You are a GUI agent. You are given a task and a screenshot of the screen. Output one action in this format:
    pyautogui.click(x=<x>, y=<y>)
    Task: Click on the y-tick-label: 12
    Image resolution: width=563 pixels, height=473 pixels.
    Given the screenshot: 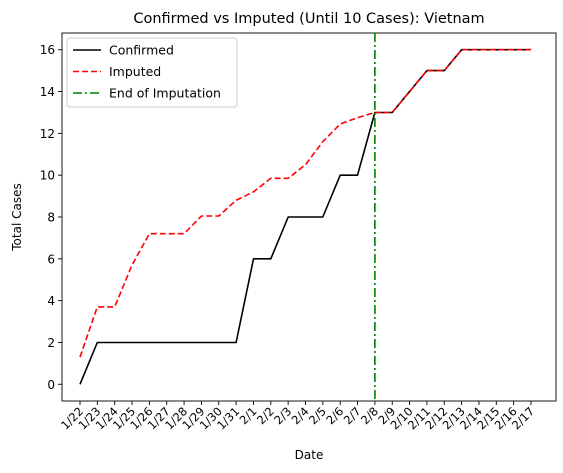 What is the action you would take?
    pyautogui.click(x=47, y=134)
    